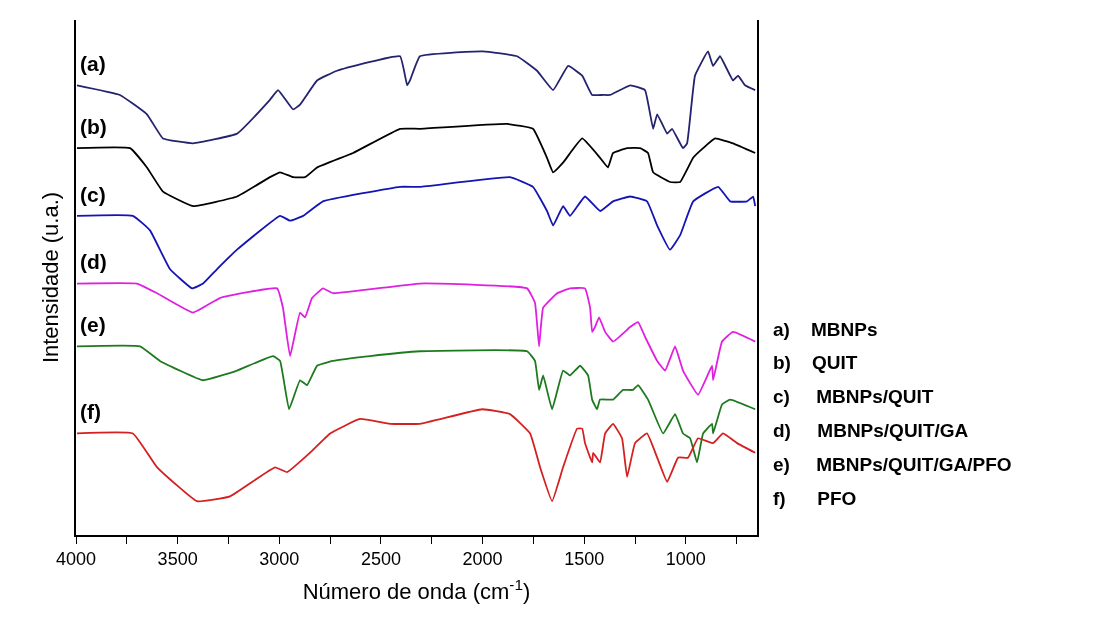 The height and width of the screenshot is (625, 1107). What do you see at coordinates (892, 464) in the screenshot?
I see `text: e) MBNPs/QUIT/GA/PFO` at bounding box center [892, 464].